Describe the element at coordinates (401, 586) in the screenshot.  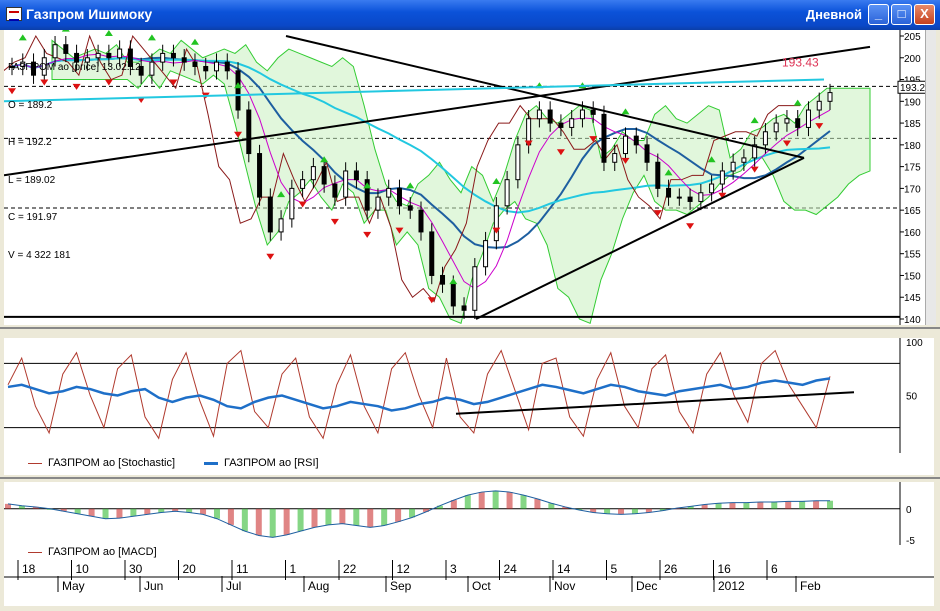
I see `month-label: Sep` at that location.